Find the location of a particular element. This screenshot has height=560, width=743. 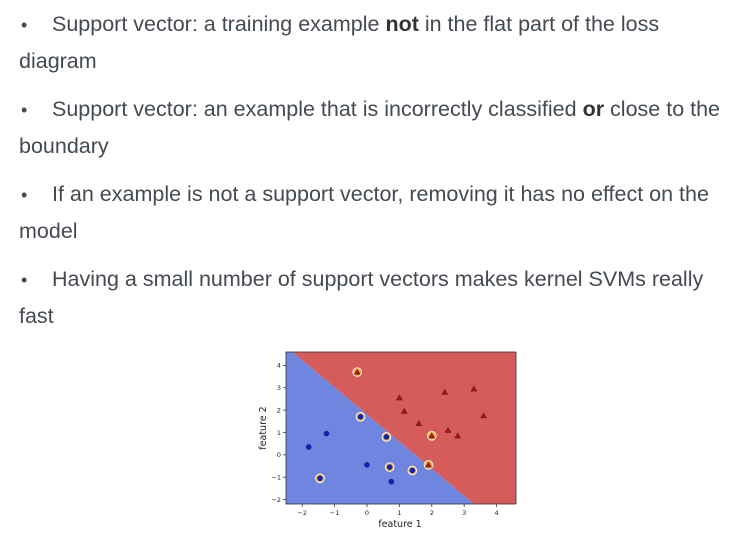

bullet-text-rest: in the flat part of the loss diagram is located at coordinates (339, 42).